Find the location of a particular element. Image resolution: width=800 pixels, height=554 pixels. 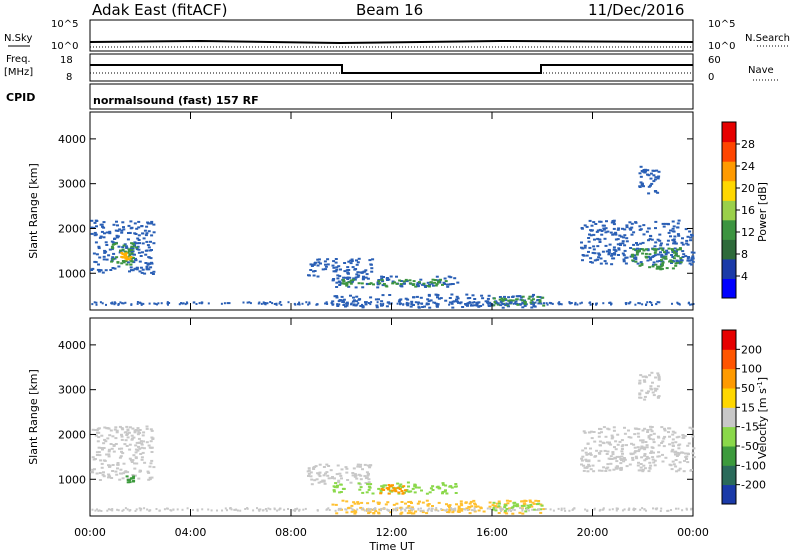

date-title: 11/Dec/2016 is located at coordinates (636, 10).